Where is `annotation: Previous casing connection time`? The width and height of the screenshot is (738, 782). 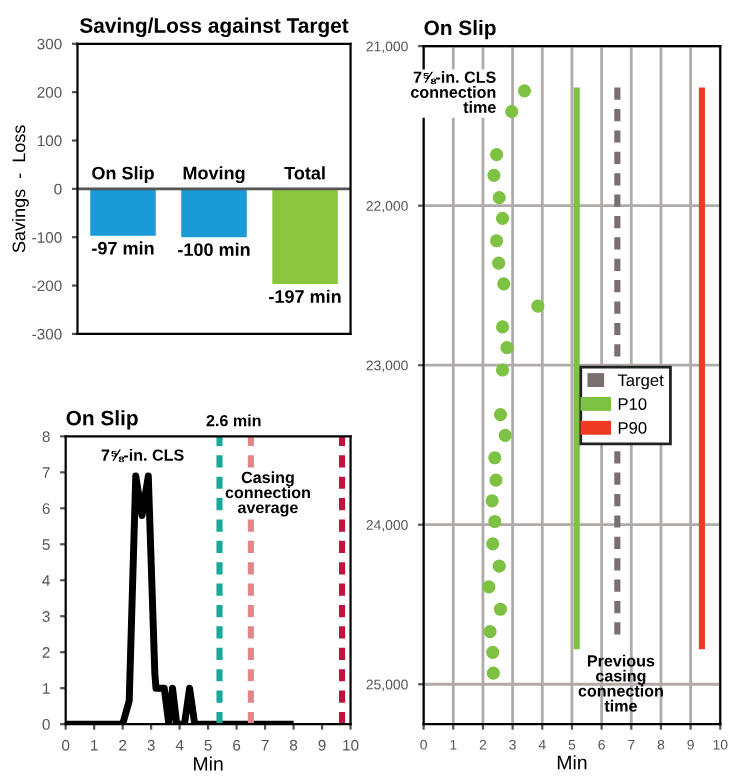
annotation: Previous casing connection time is located at coordinates (620, 683).